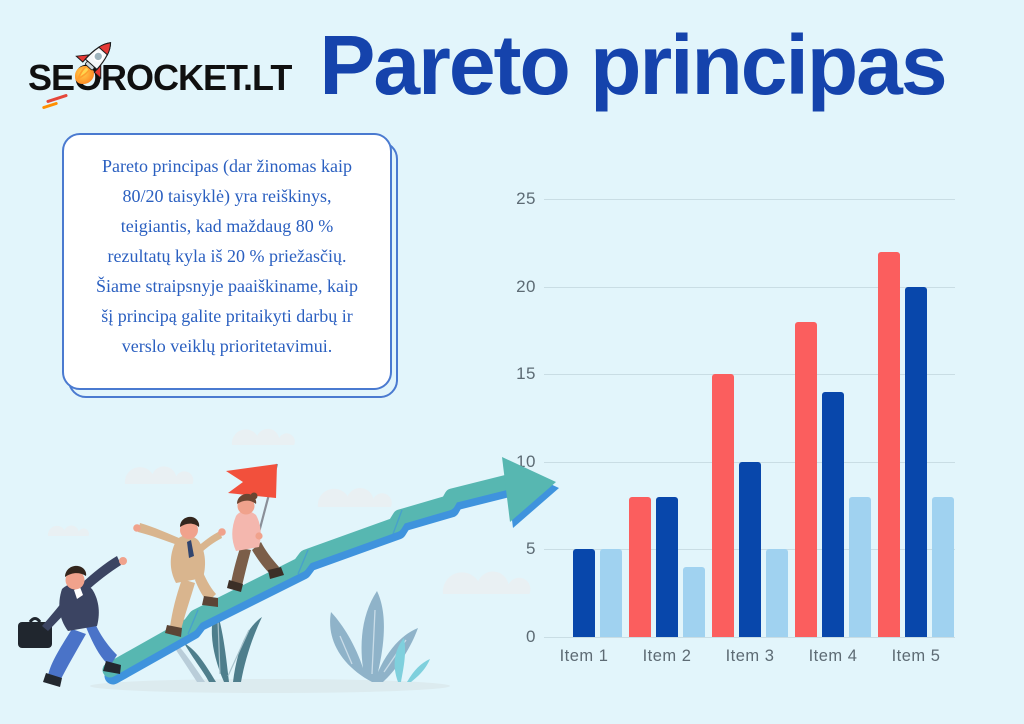 Image resolution: width=1024 pixels, height=724 pixels. I want to click on info-box-line: Pareto principas (dar žinomas kaip, so click(227, 166).